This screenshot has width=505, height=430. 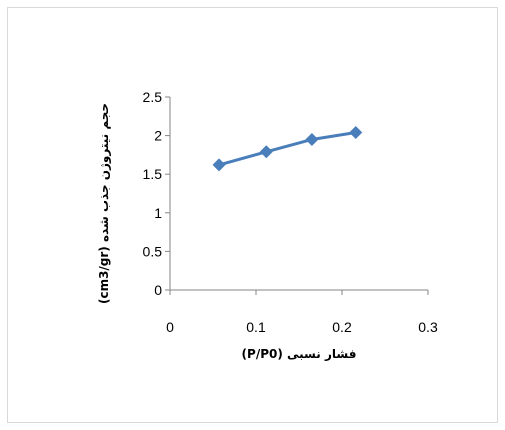 I want to click on y-tick-label: 2, so click(x=158, y=136).